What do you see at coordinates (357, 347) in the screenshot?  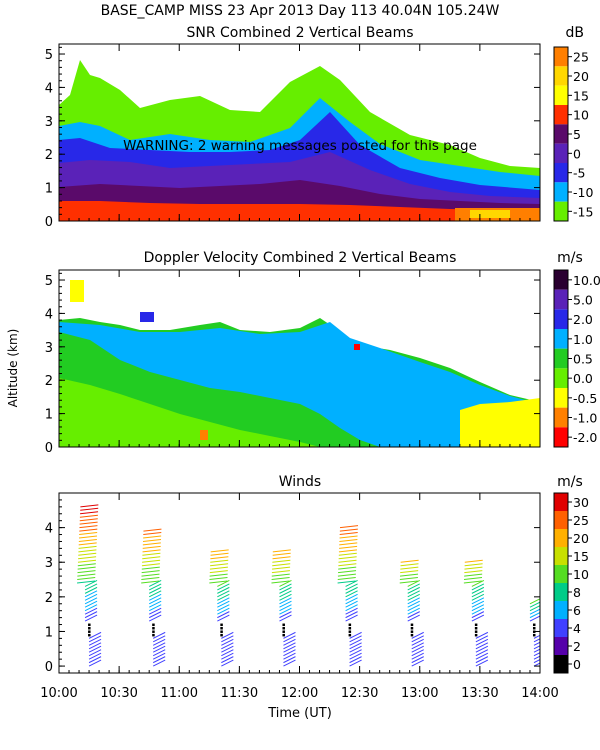 I see `doppler-spot-red` at bounding box center [357, 347].